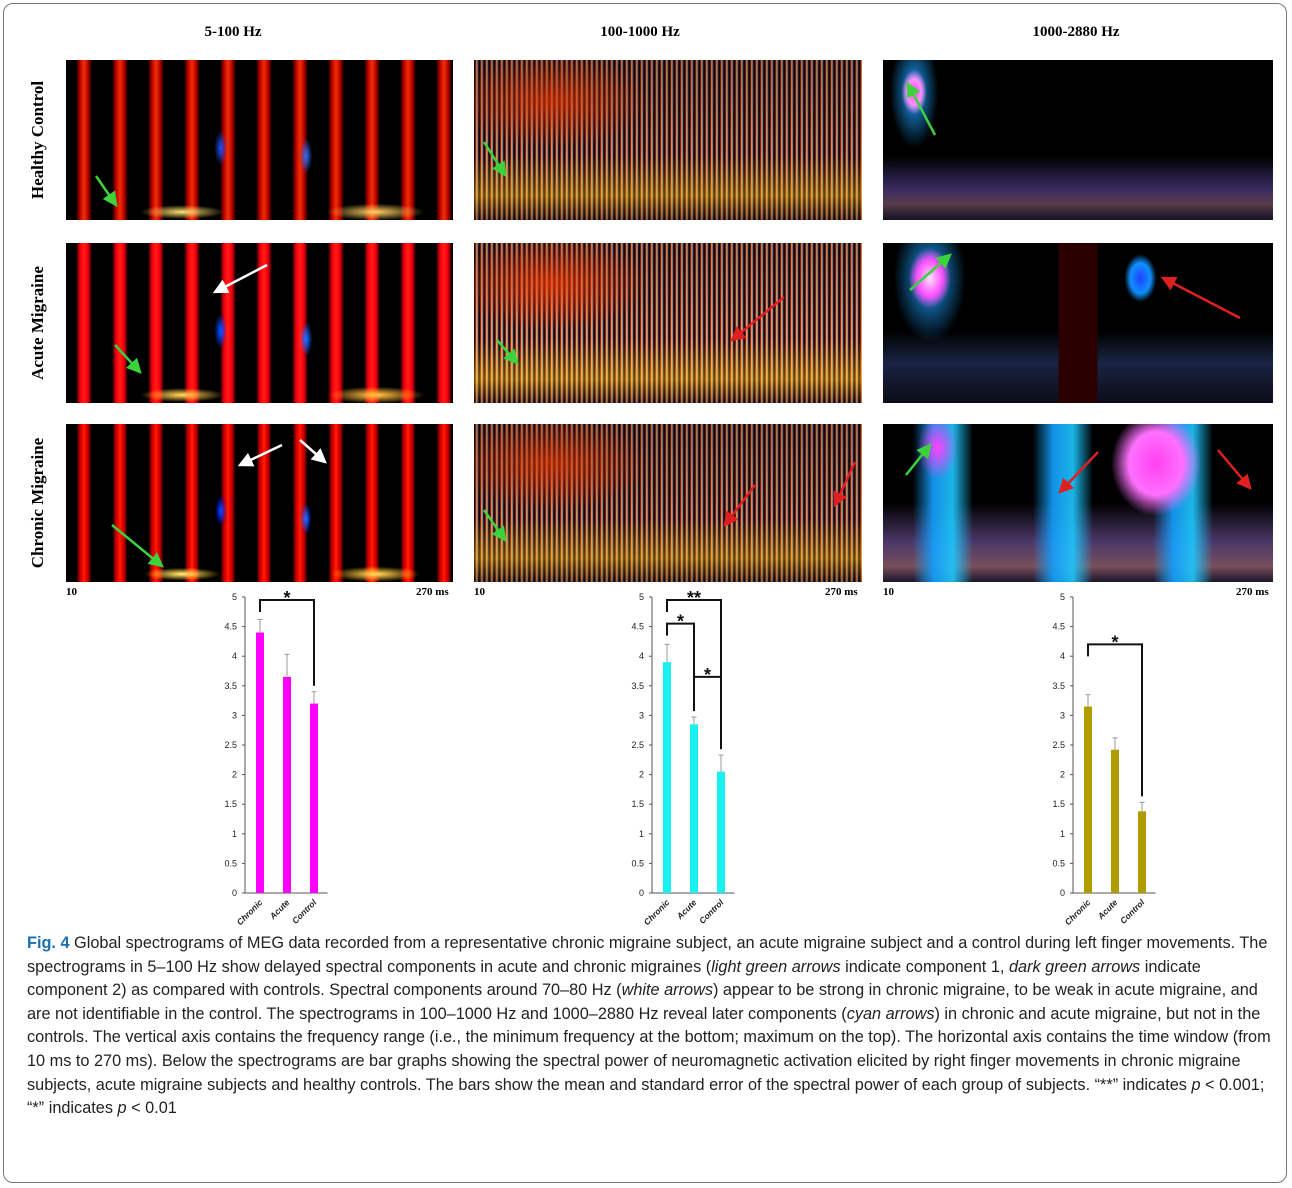 This screenshot has height=1188, width=1292. Describe the element at coordinates (48, 943) in the screenshot. I see `caption-label: Fig. 4` at that location.